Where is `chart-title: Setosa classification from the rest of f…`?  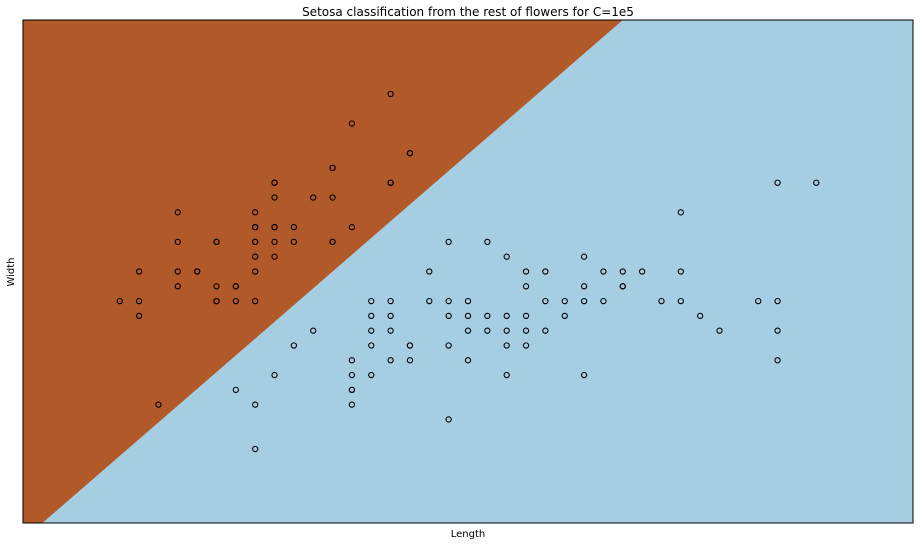 chart-title: Setosa classification from the rest of f… is located at coordinates (468, 12).